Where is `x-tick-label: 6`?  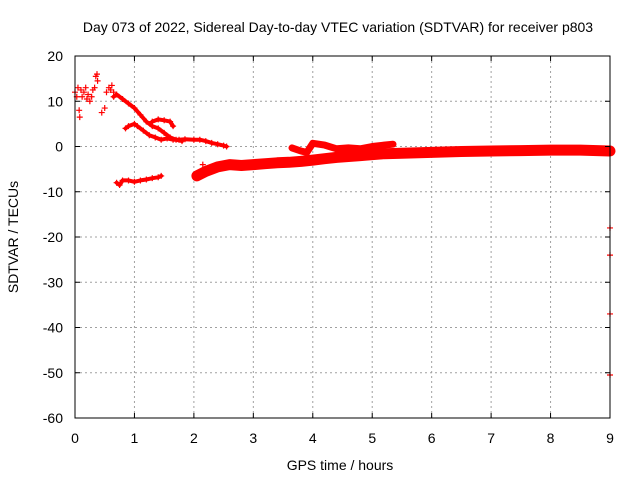 x-tick-label: 6 is located at coordinates (432, 438).